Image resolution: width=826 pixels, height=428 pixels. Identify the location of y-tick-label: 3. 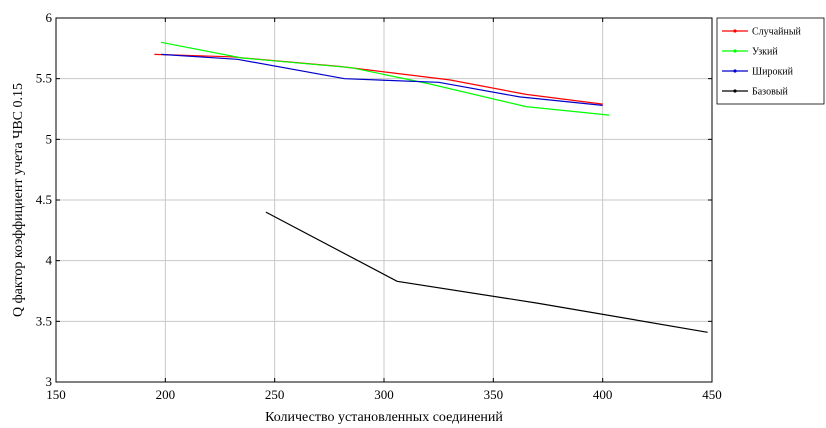
(49, 381).